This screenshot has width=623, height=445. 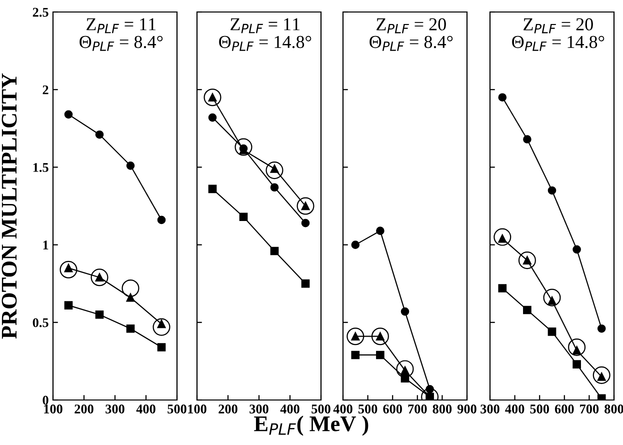 What do you see at coordinates (411, 34) in the screenshot?
I see `chart-title: Z$_{PLF}$ = 20 Θ$_{PLF}$ = 8.4°` at bounding box center [411, 34].